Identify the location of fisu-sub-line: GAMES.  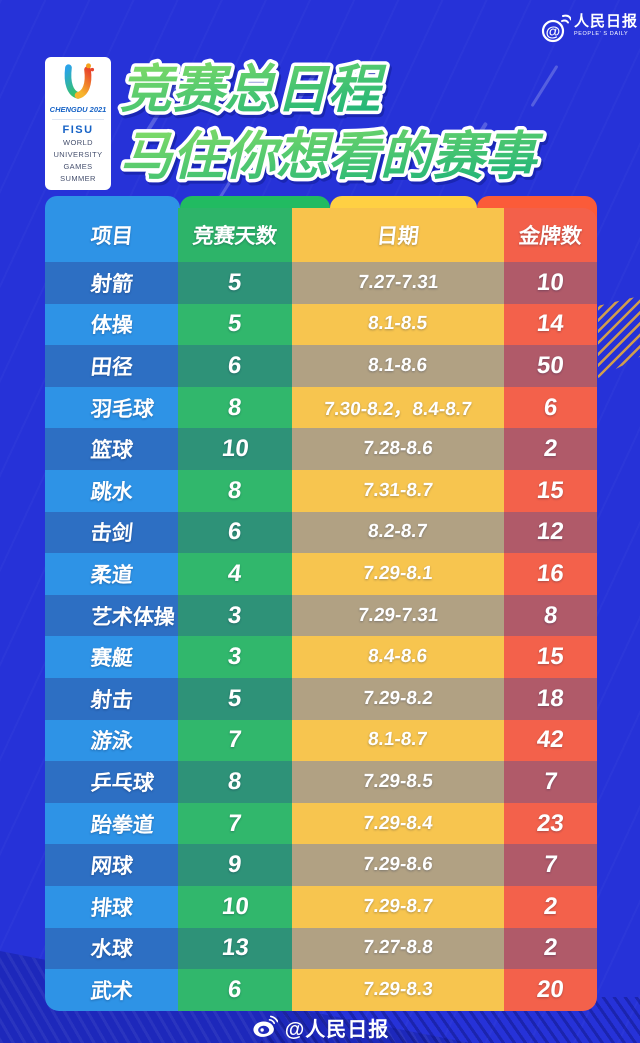
(78, 166).